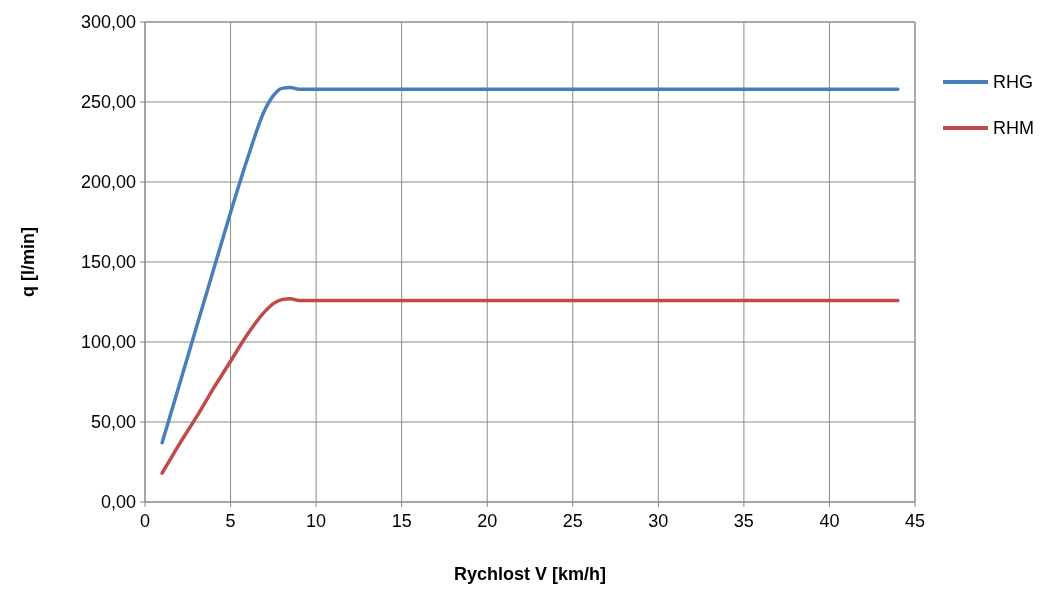  Describe the element at coordinates (530, 574) in the screenshot. I see `x-axis-title: Rychlost V [km/h]` at that location.